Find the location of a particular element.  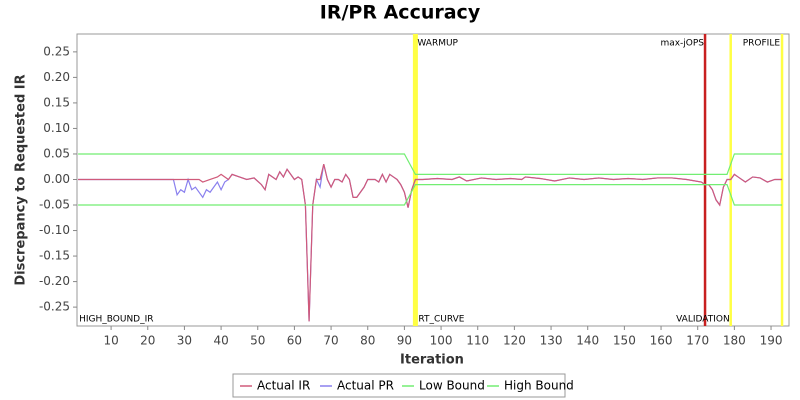

y-tick-label: 0.15 is located at coordinates (56, 102).